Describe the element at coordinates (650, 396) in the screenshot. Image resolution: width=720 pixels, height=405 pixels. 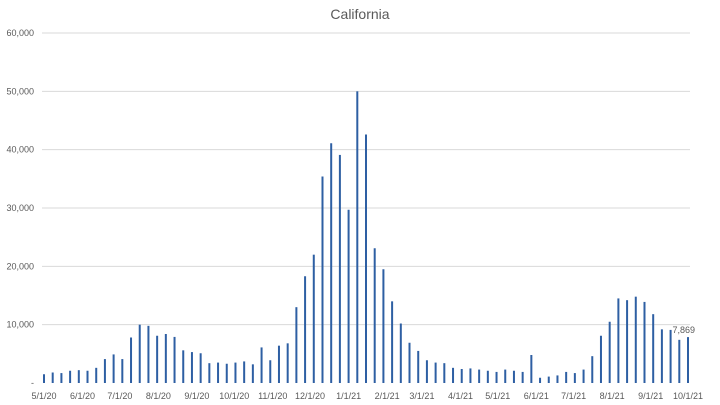
I see `x-tick-label: 9/1/21` at that location.